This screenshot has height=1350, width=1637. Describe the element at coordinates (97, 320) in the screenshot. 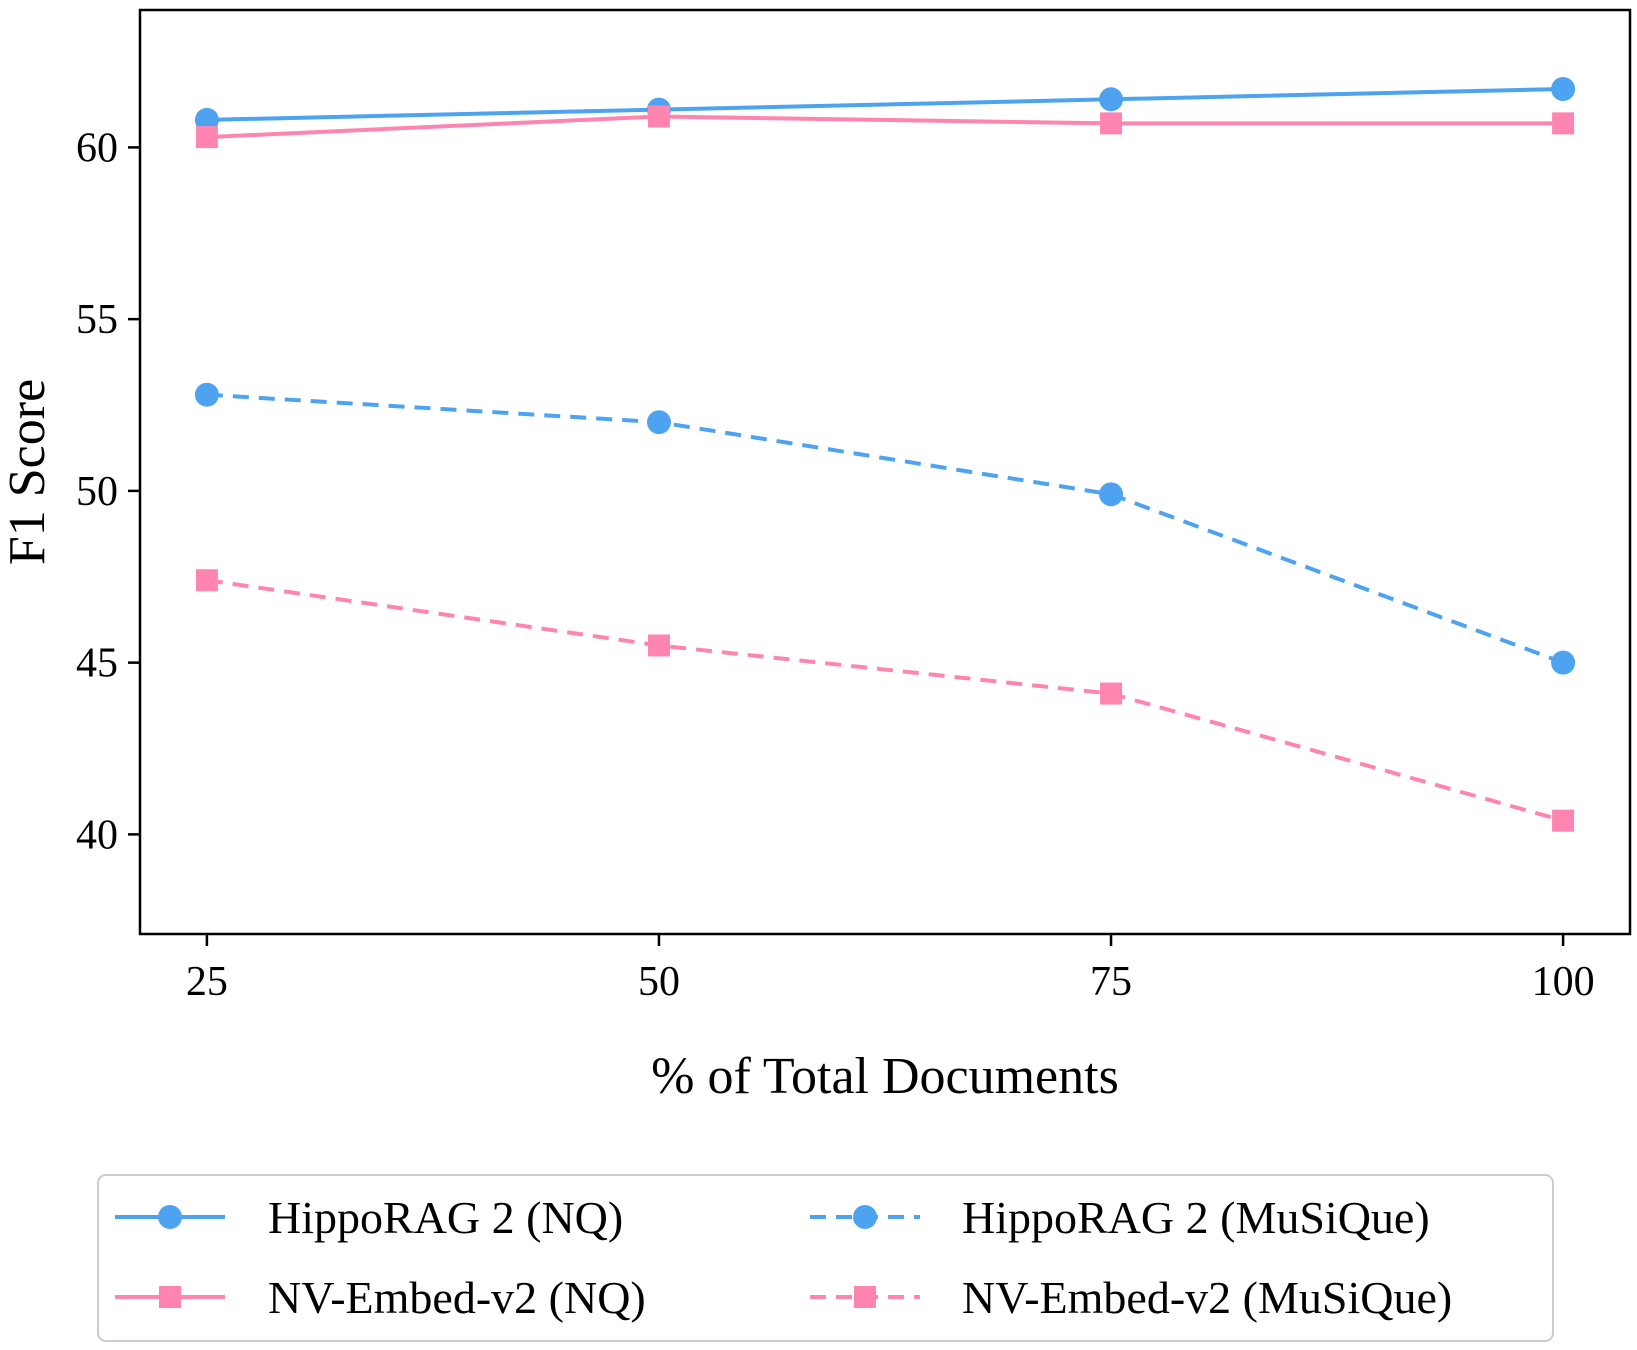

I see `y-tick-label: 55` at that location.